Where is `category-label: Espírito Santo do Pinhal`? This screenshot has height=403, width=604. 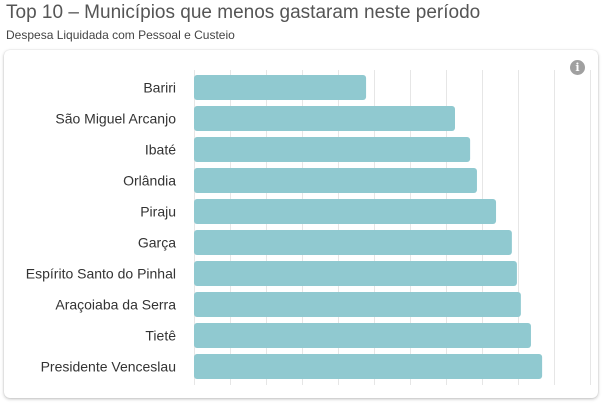
category-label: Espírito Santo do Pinhal is located at coordinates (101, 274).